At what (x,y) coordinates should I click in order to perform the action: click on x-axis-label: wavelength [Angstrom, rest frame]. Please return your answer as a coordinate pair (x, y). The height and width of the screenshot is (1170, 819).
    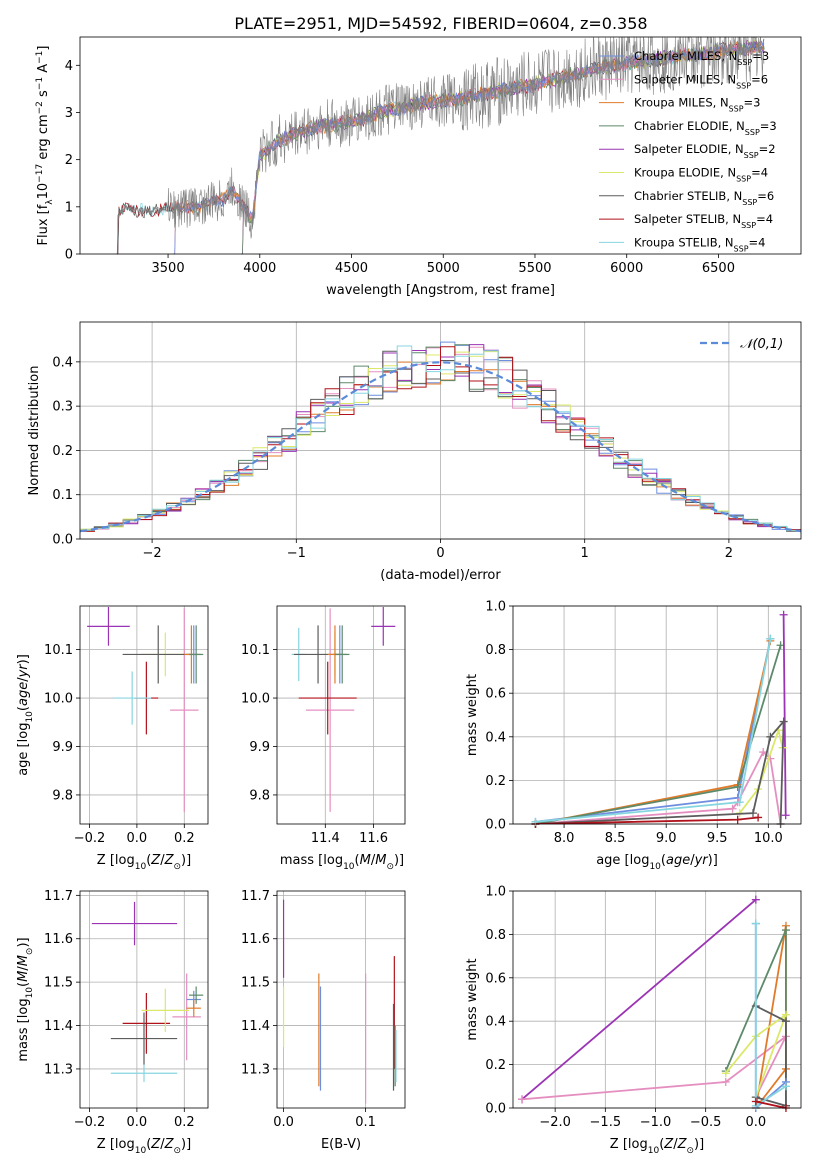
    Looking at the image, I should click on (440, 290).